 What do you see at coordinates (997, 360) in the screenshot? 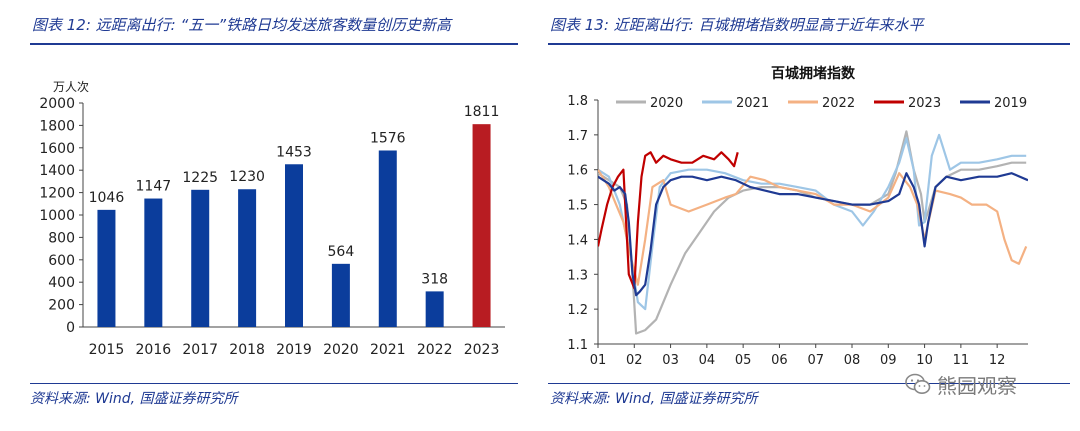
I see `x-tick-label: 12` at bounding box center [997, 360].